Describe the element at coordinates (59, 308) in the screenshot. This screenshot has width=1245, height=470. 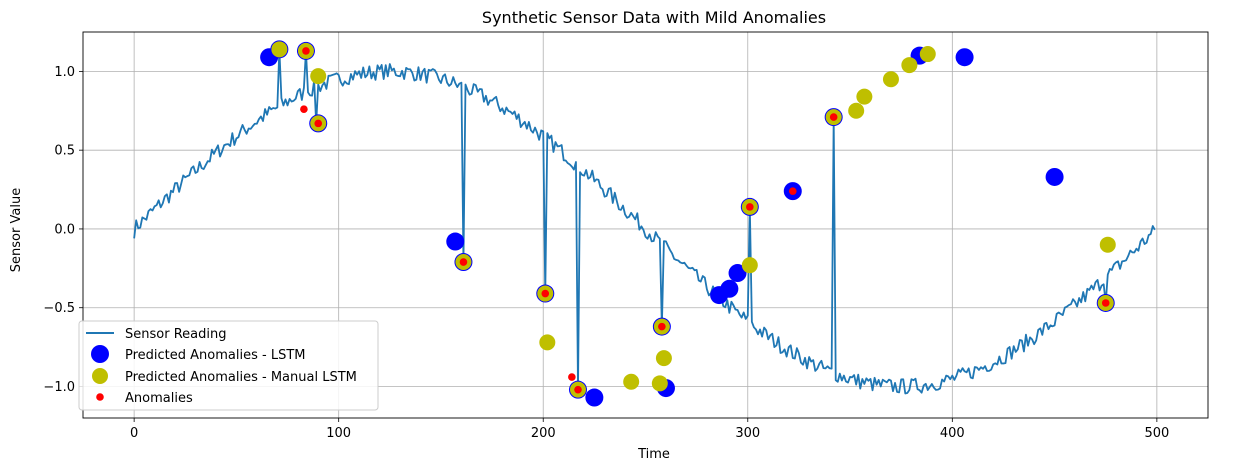
I see `y-tick-label: −0.5` at that location.